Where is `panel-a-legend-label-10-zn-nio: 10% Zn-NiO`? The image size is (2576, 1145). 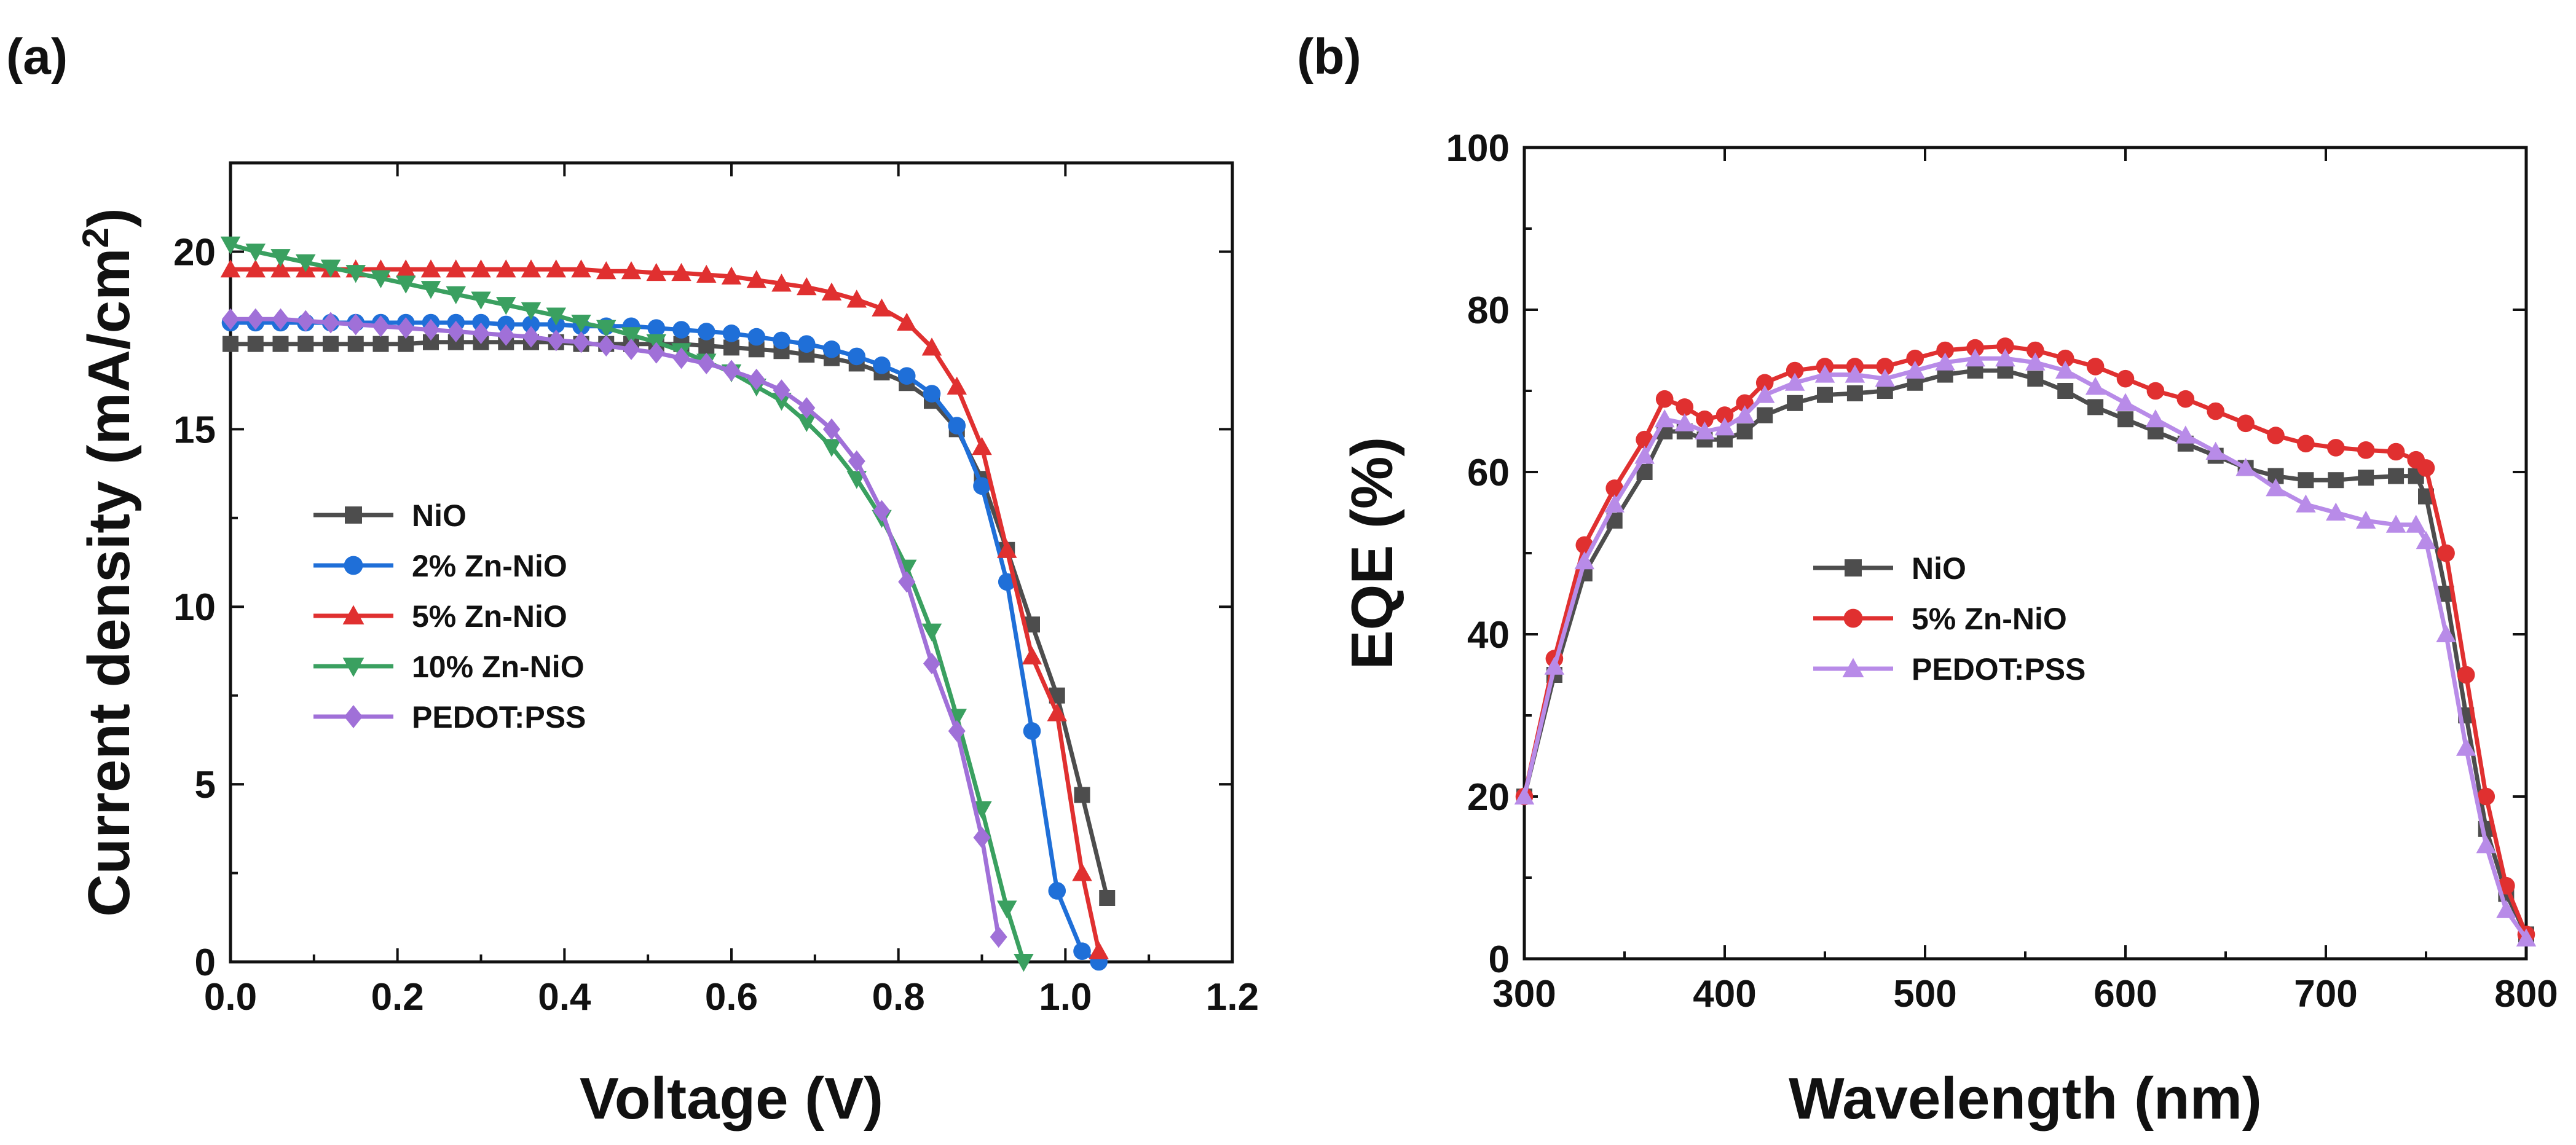 panel-a-legend-label-10-zn-nio: 10% Zn-NiO is located at coordinates (499, 667).